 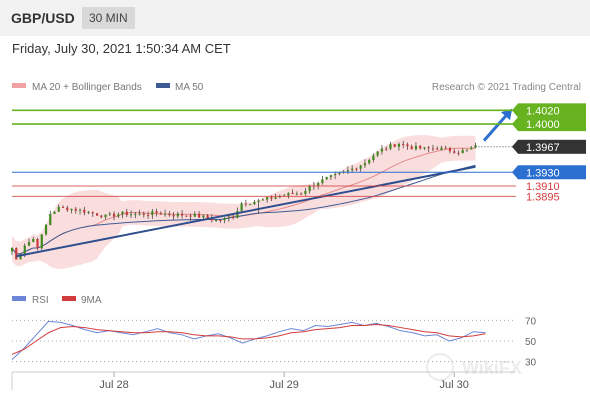 What do you see at coordinates (69, 298) in the screenshot?
I see `rsi-ma-legend-swatch` at bounding box center [69, 298].